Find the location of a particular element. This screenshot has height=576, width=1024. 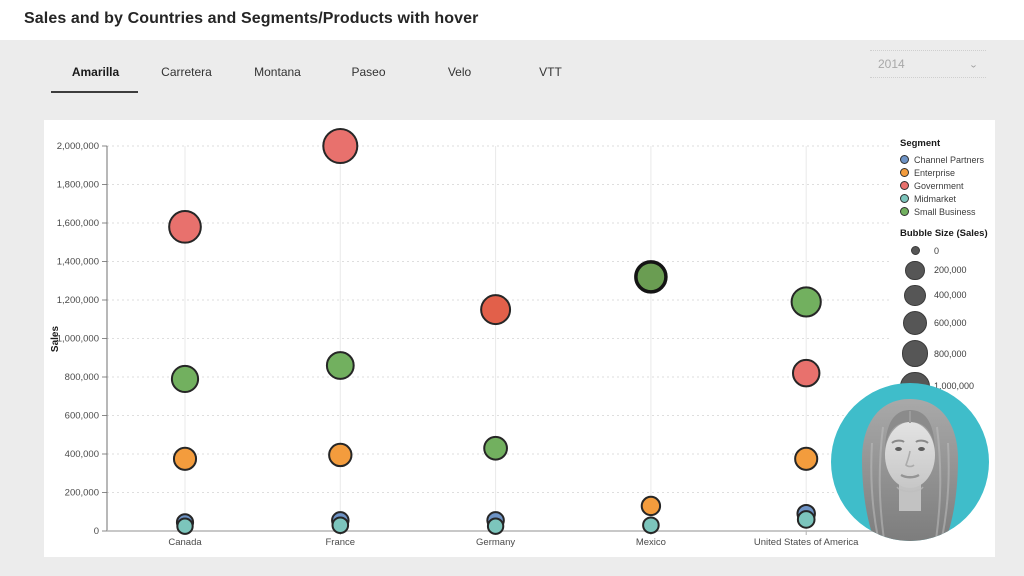

tab-montana: Montana is located at coordinates (277, 72).